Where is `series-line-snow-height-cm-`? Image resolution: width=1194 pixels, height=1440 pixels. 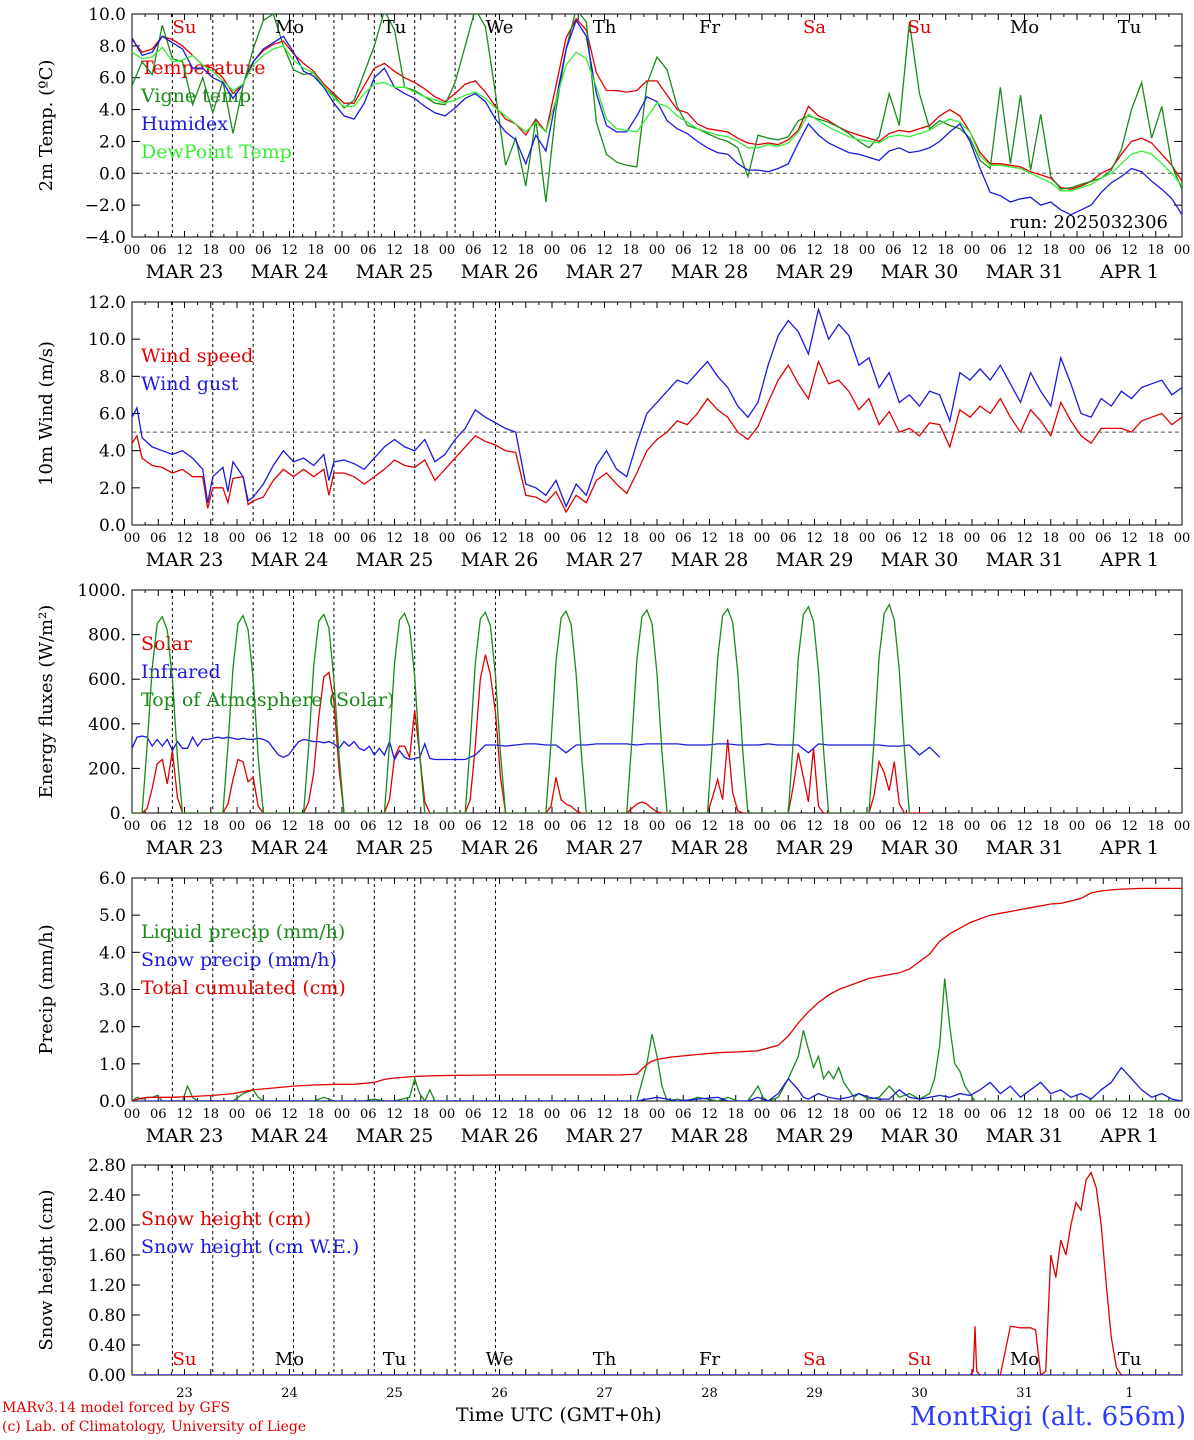 series-line-snow-height-cm- is located at coordinates (657, 1273).